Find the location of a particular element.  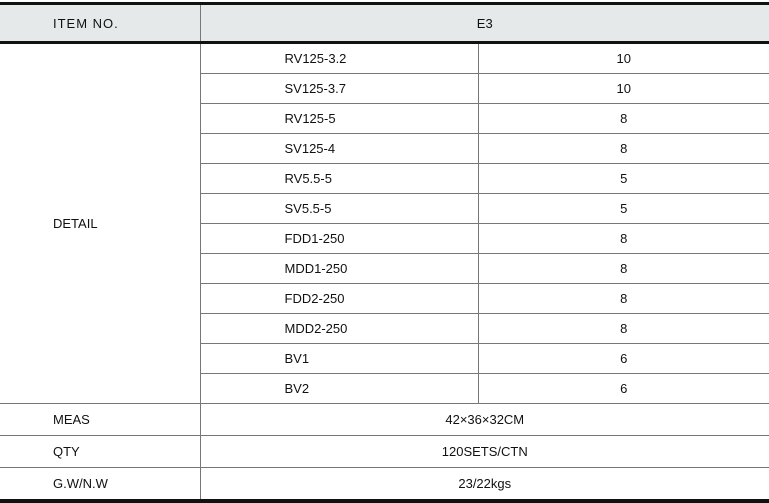

part-name: SV5.5-5 is located at coordinates (339, 208).